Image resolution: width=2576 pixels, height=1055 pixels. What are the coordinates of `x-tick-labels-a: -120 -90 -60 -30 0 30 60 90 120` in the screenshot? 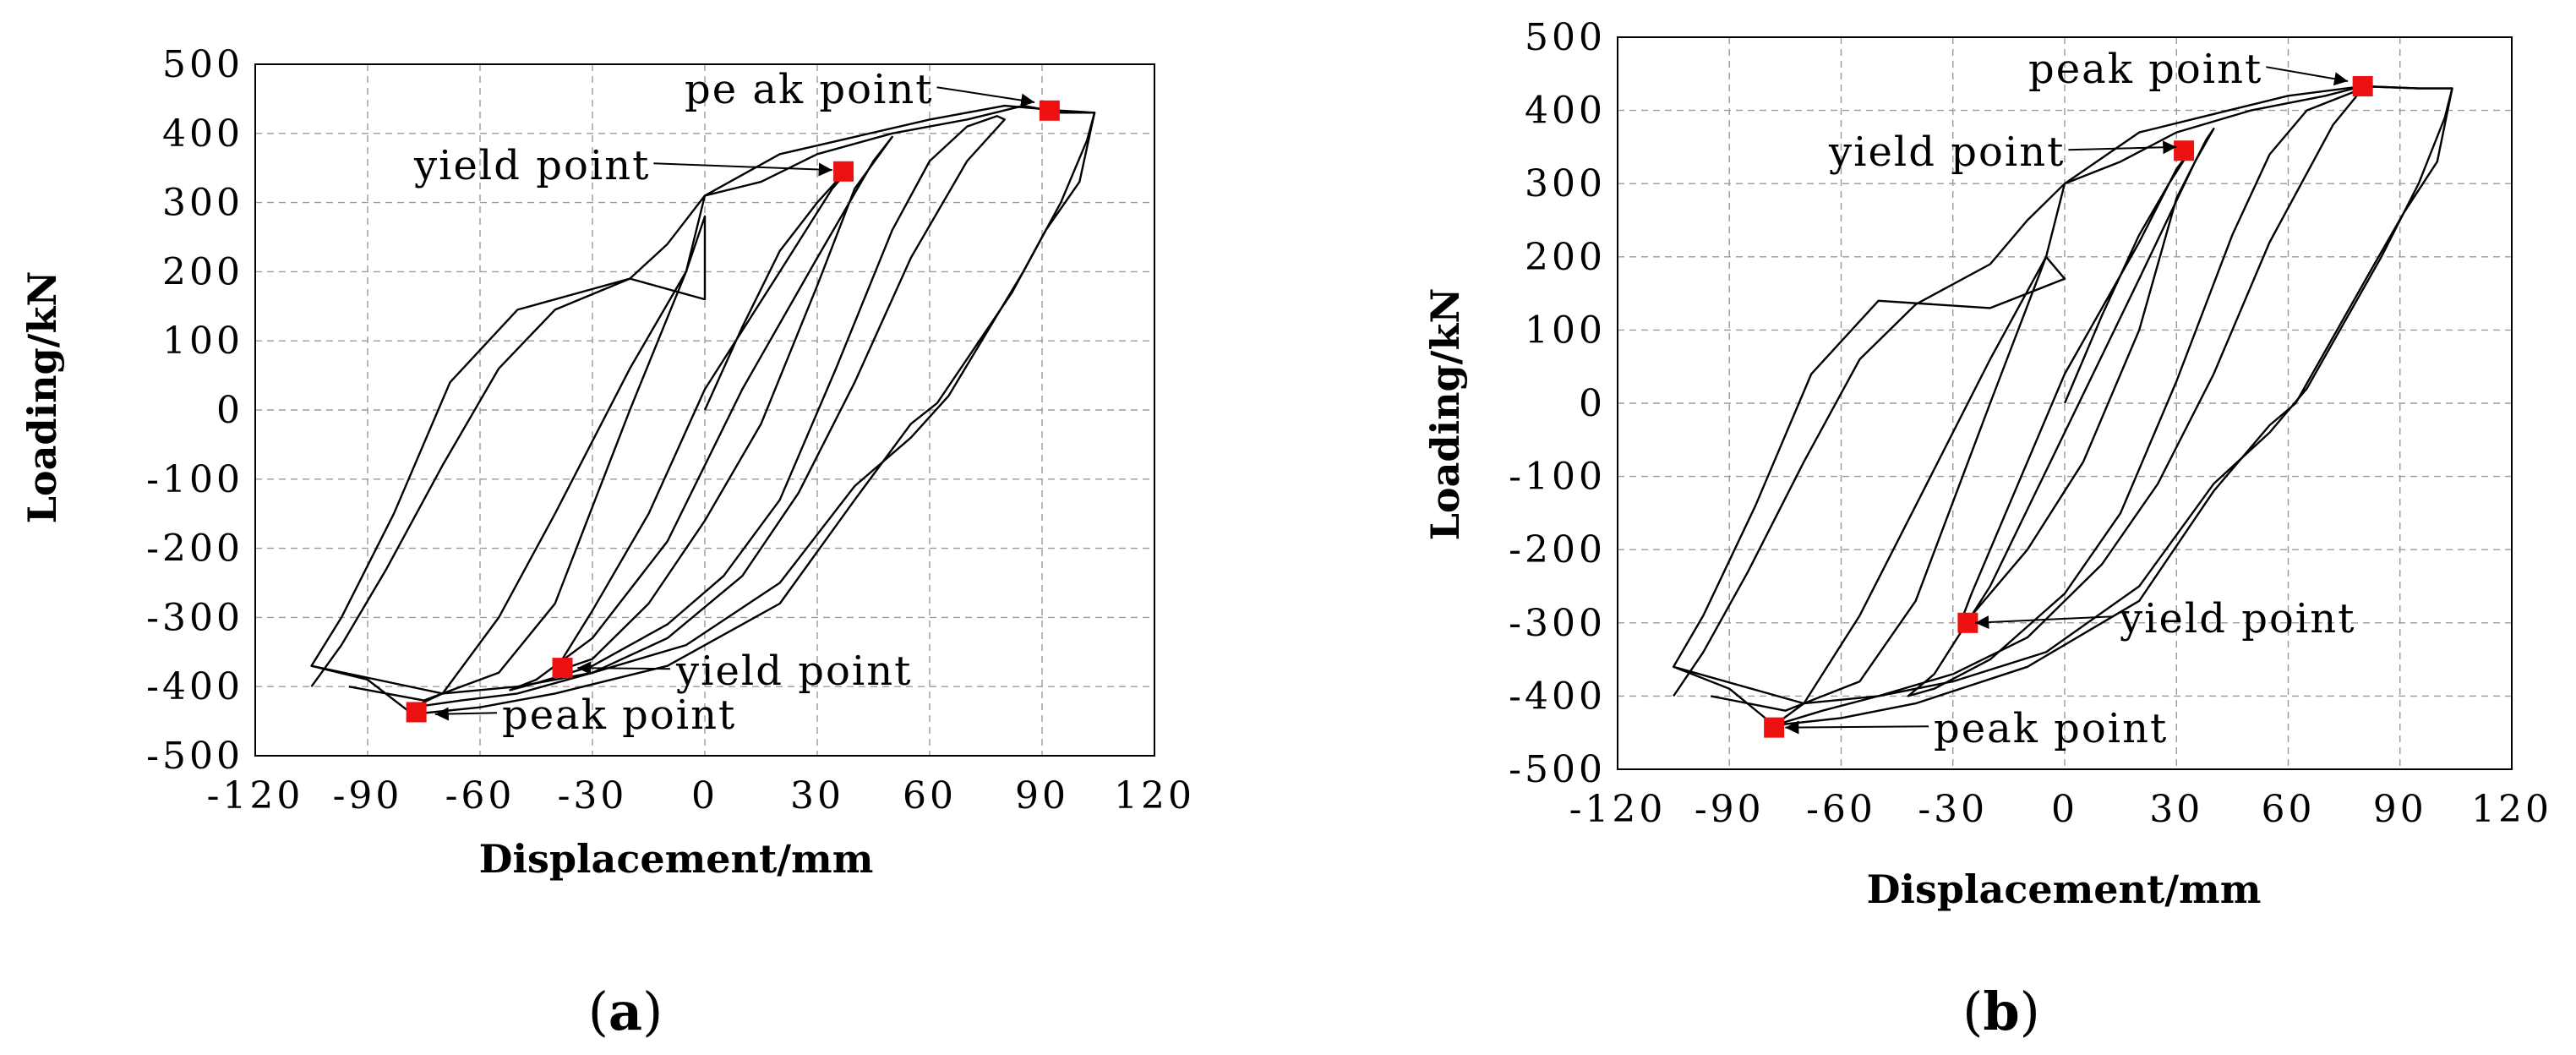 It's located at (701, 795).